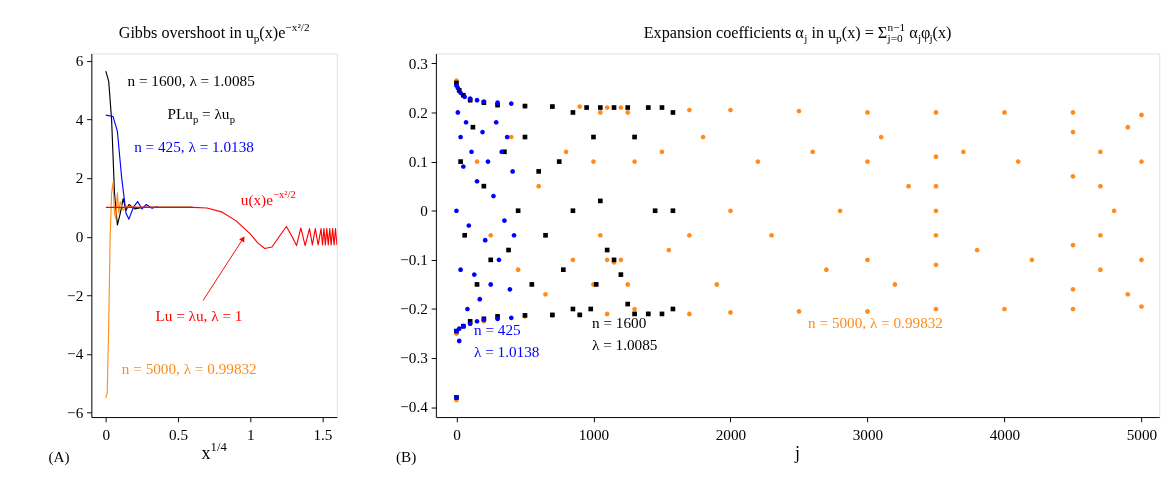  What do you see at coordinates (179, 435) in the screenshot?
I see `x-tick-label: 0.5` at bounding box center [179, 435].